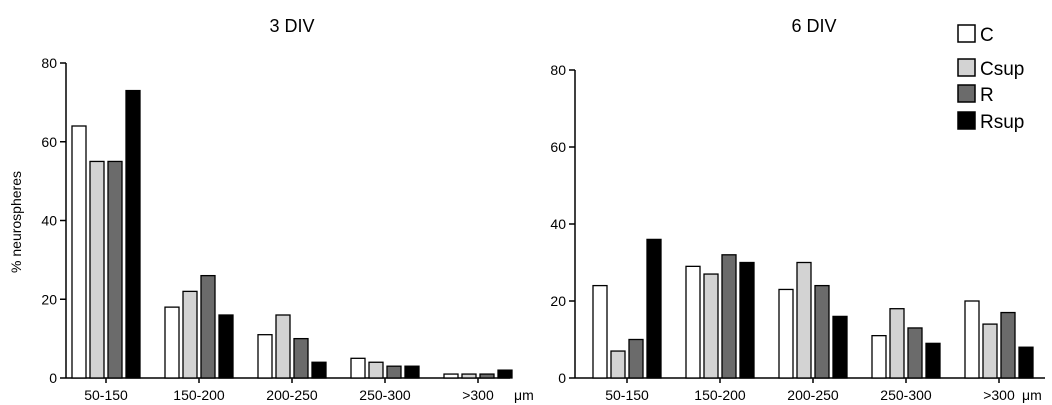  I want to click on bar-6div-50150-csup, so click(618, 364).